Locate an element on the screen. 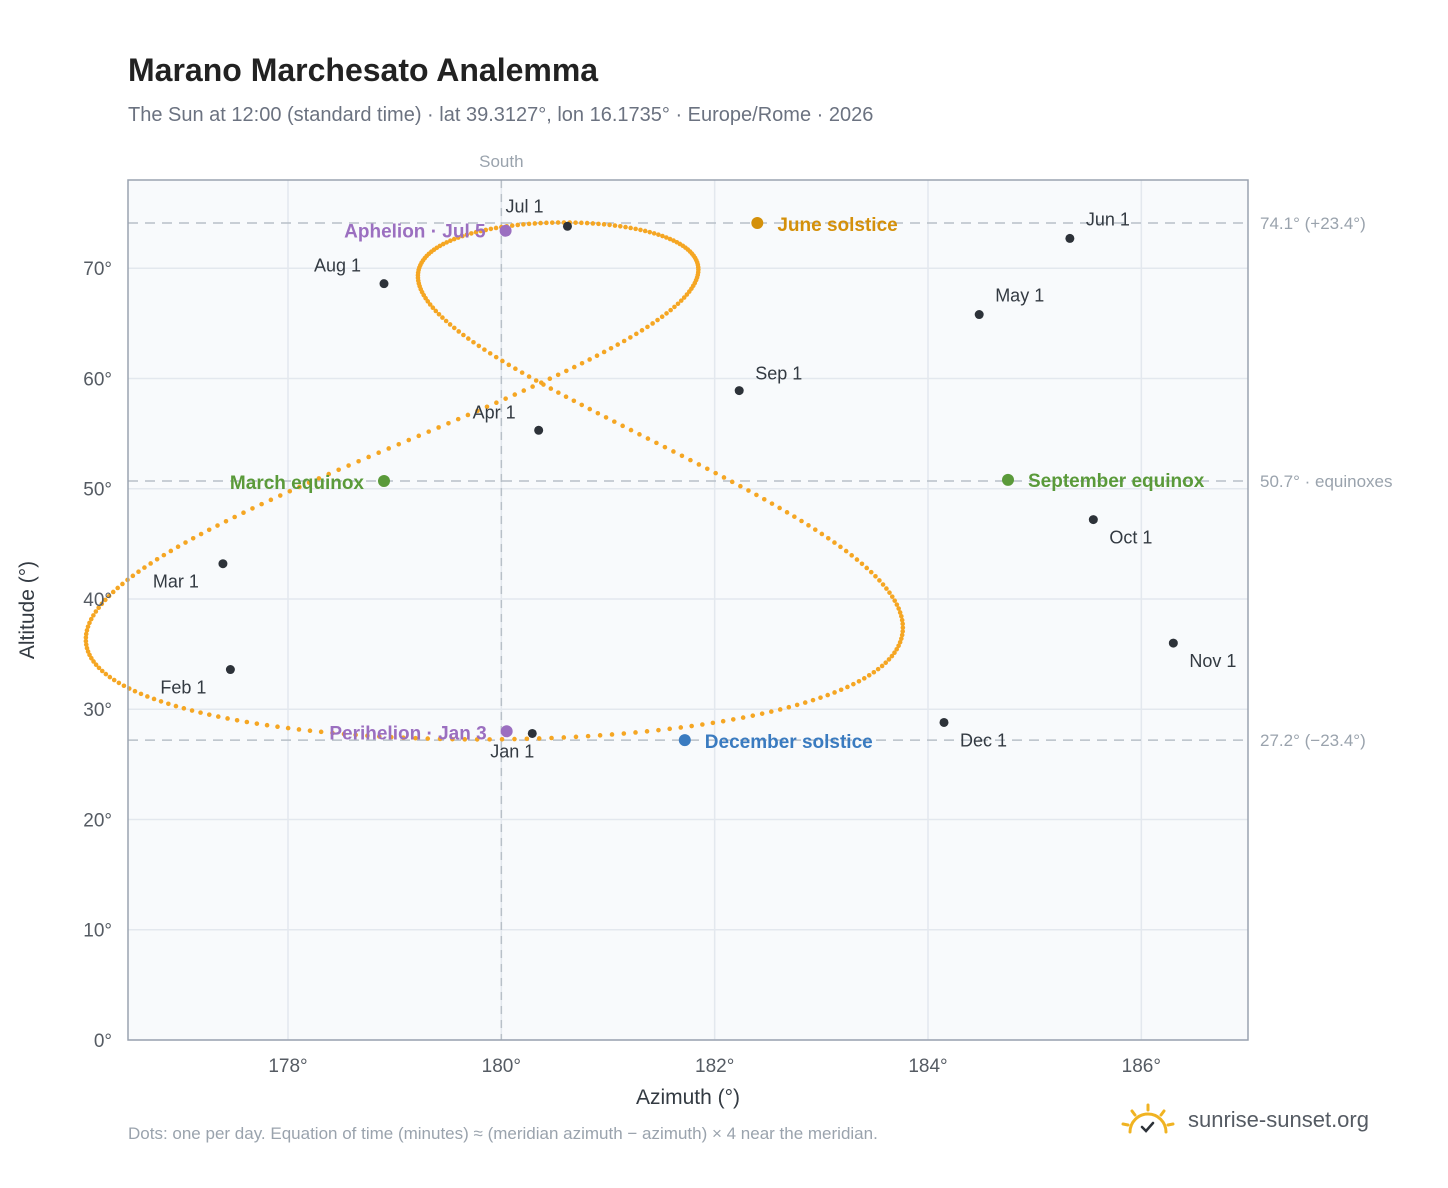  brand: sunrise-sunset.org is located at coordinates (1244, 1120).